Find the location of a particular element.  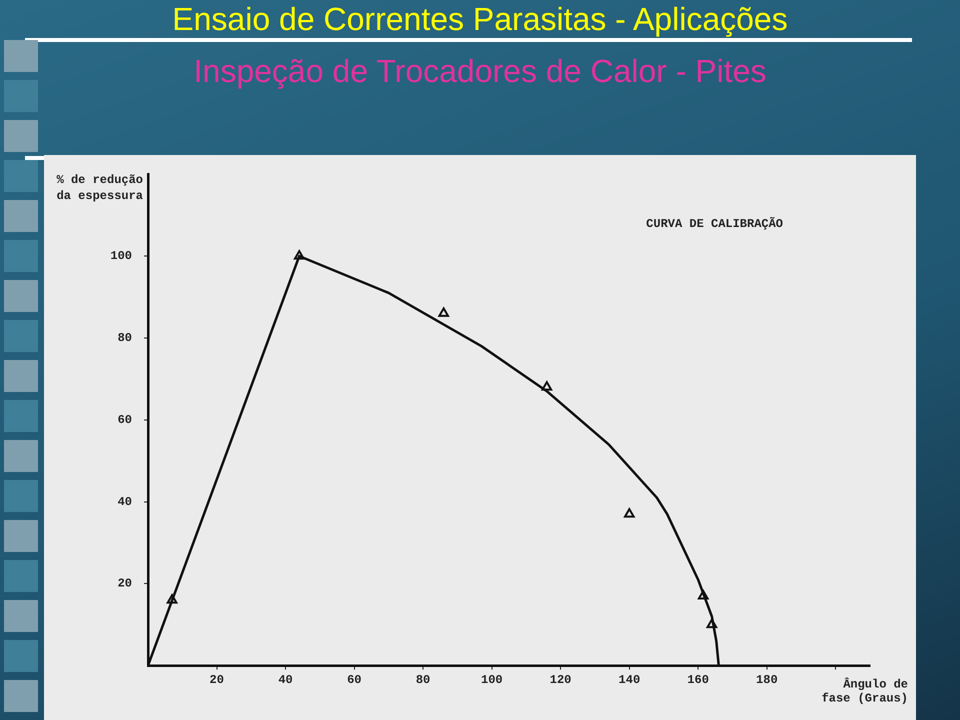

x-tick-label: 100 is located at coordinates (492, 679).